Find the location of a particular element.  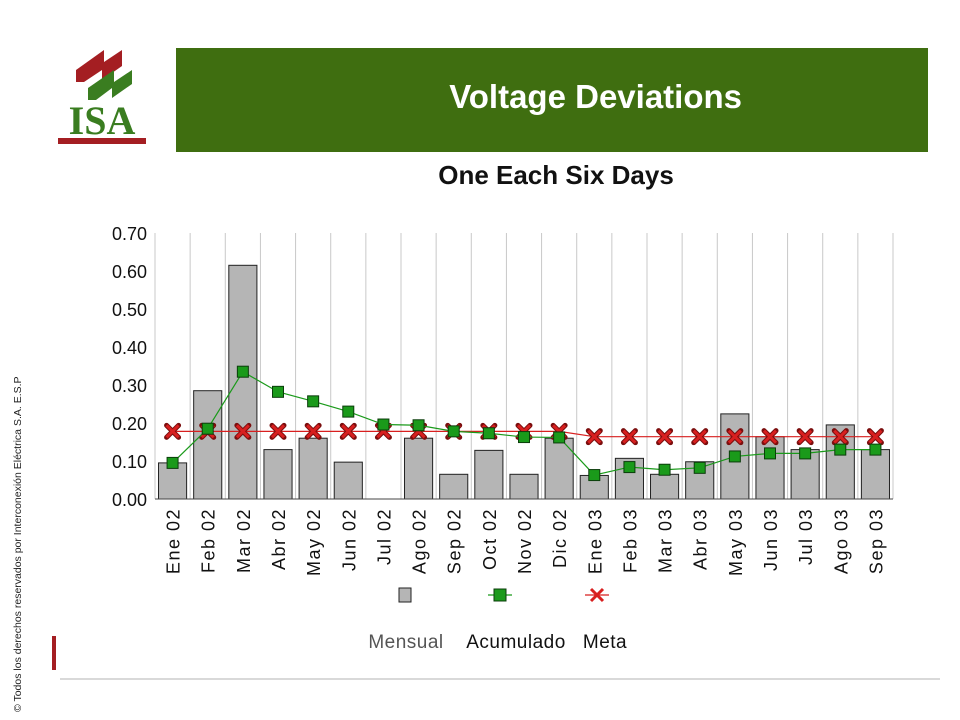

x-tick-label: Nov 02 is located at coordinates (525, 541).